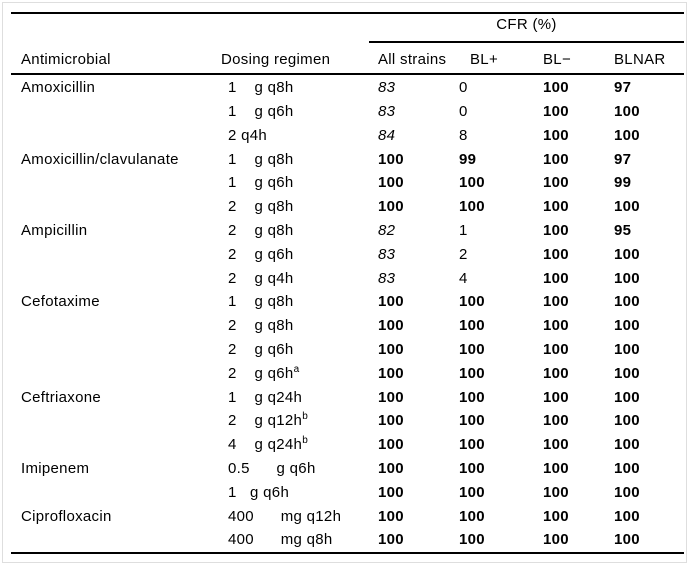 The image size is (694, 567). Describe the element at coordinates (347, 421) in the screenshot. I see `table-row: 2 g q12hb 100 100 100 100` at that location.